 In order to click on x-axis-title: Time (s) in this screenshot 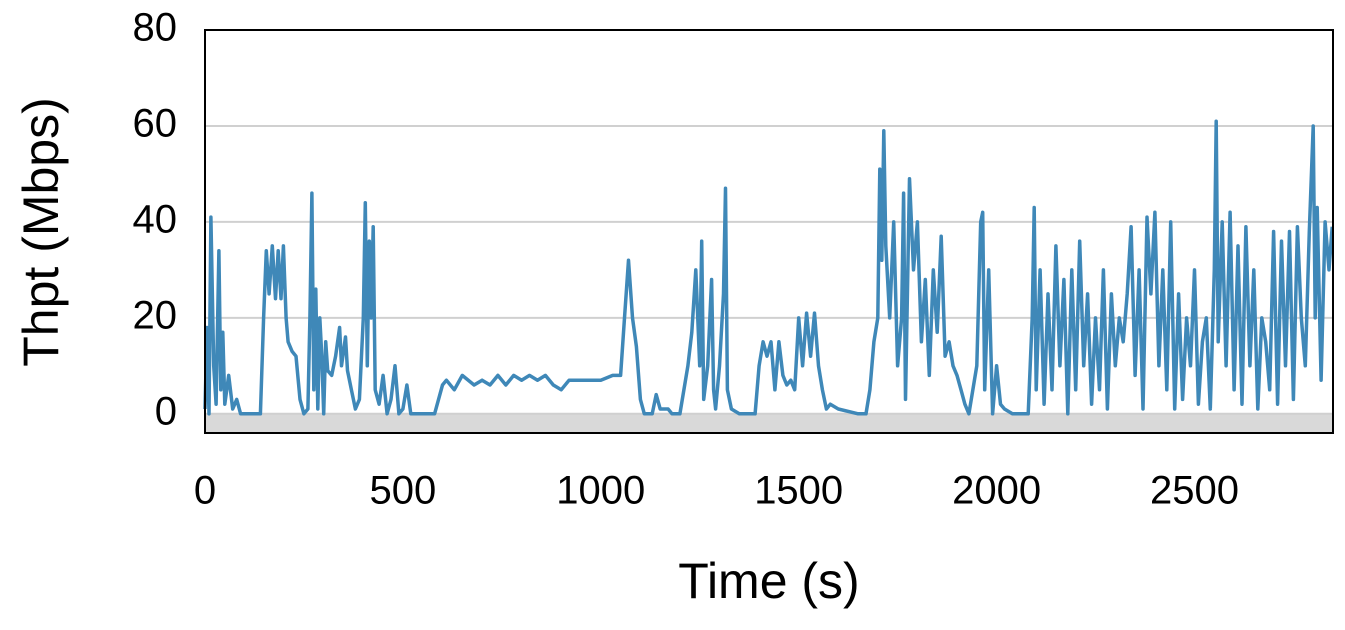, I will do `click(768, 581)`.